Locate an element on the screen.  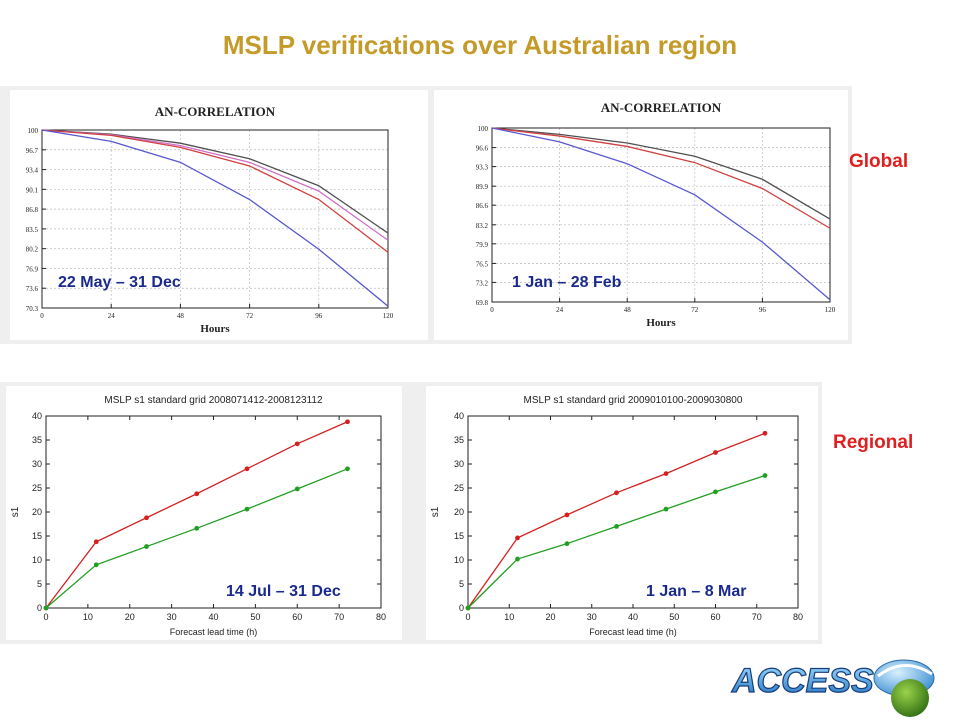
logo-wordmark: ACCESS is located at coordinates (802, 681).